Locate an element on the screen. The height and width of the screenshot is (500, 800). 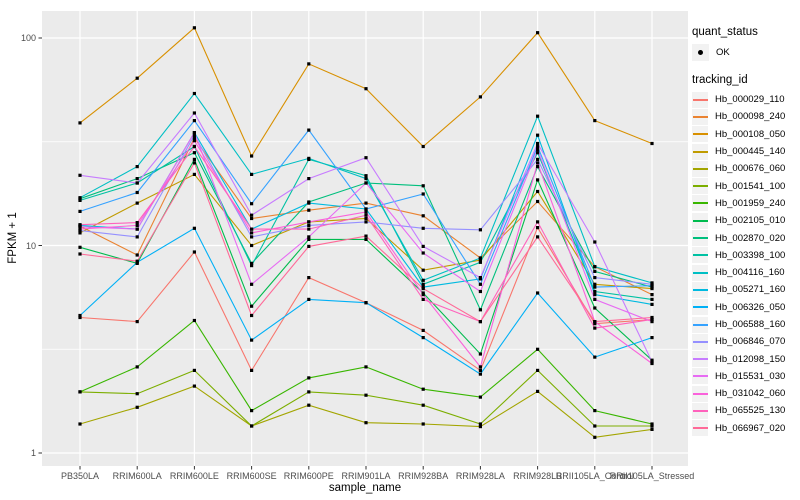
legend-item-Hb_015531_030: Hb_015531_030 is located at coordinates (746, 376).